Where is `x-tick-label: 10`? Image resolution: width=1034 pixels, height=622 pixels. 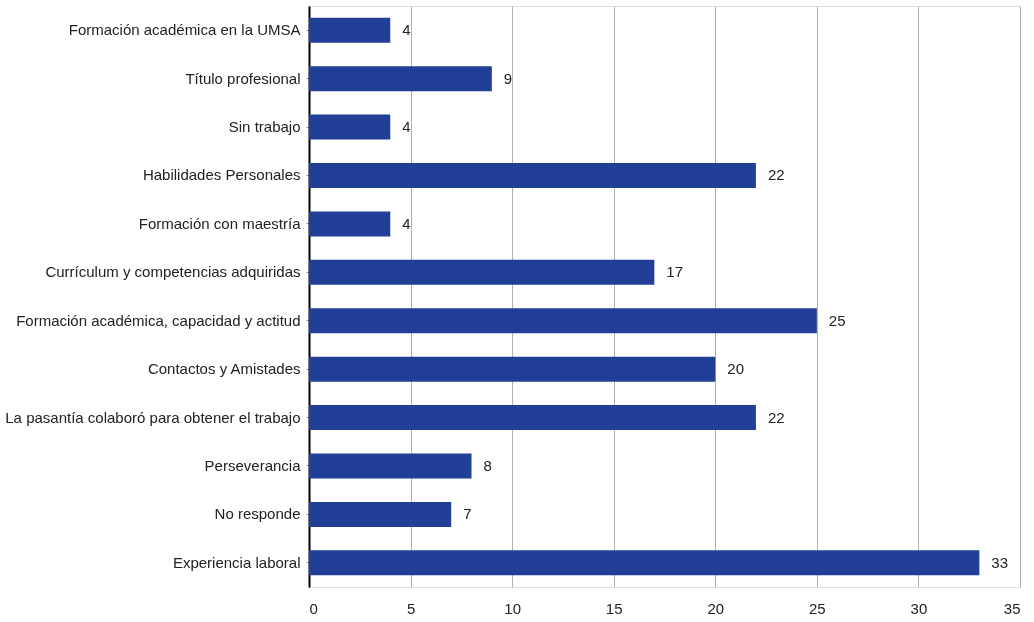 x-tick-label: 10 is located at coordinates (512, 608).